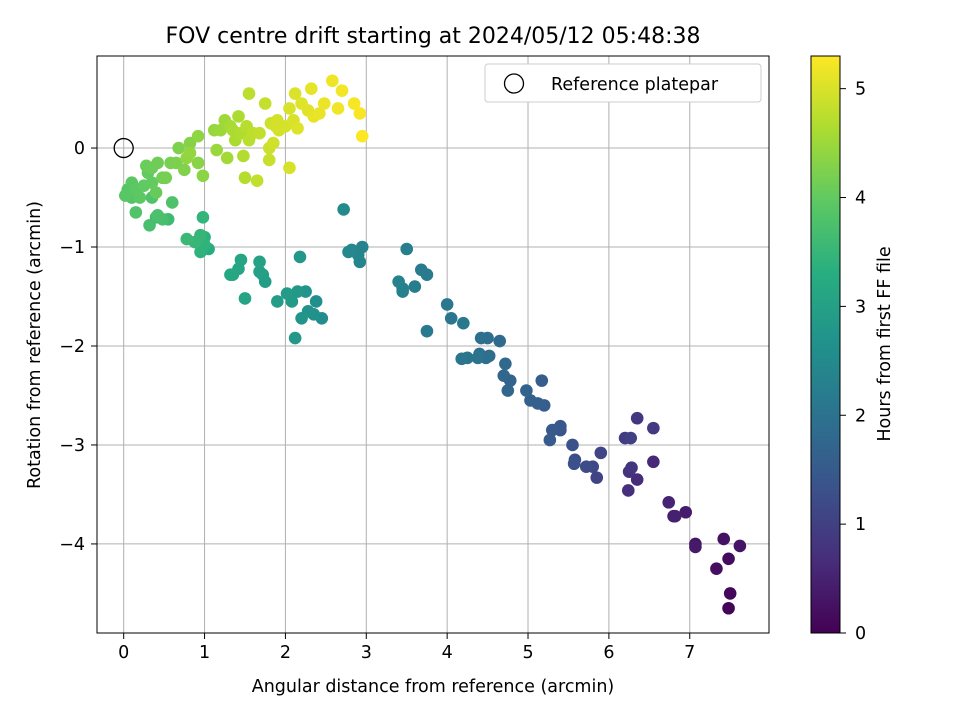 The height and width of the screenshot is (724, 960). Describe the element at coordinates (885, 343) in the screenshot. I see `colorbar-label: Hours from first FF file` at that location.